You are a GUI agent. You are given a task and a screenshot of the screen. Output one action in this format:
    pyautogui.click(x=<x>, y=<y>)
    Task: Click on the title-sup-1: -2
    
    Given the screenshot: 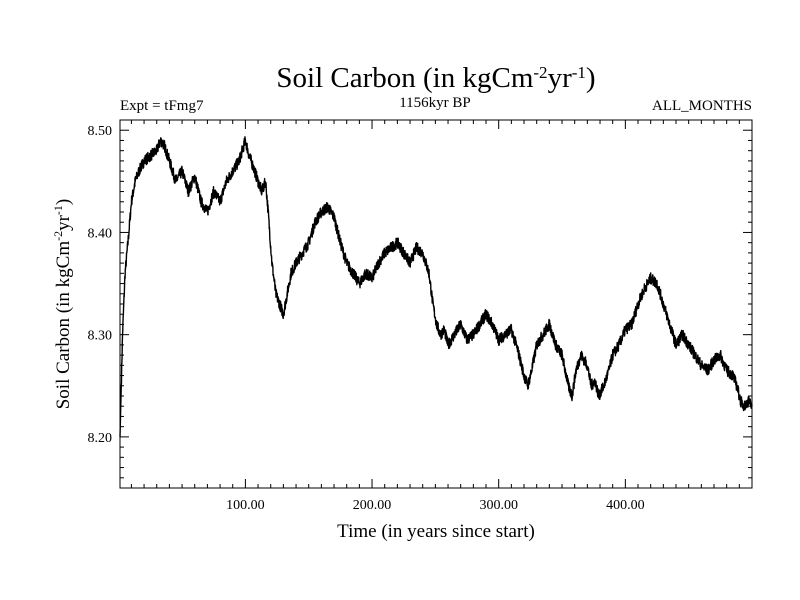 What is the action you would take?
    pyautogui.click(x=540, y=72)
    